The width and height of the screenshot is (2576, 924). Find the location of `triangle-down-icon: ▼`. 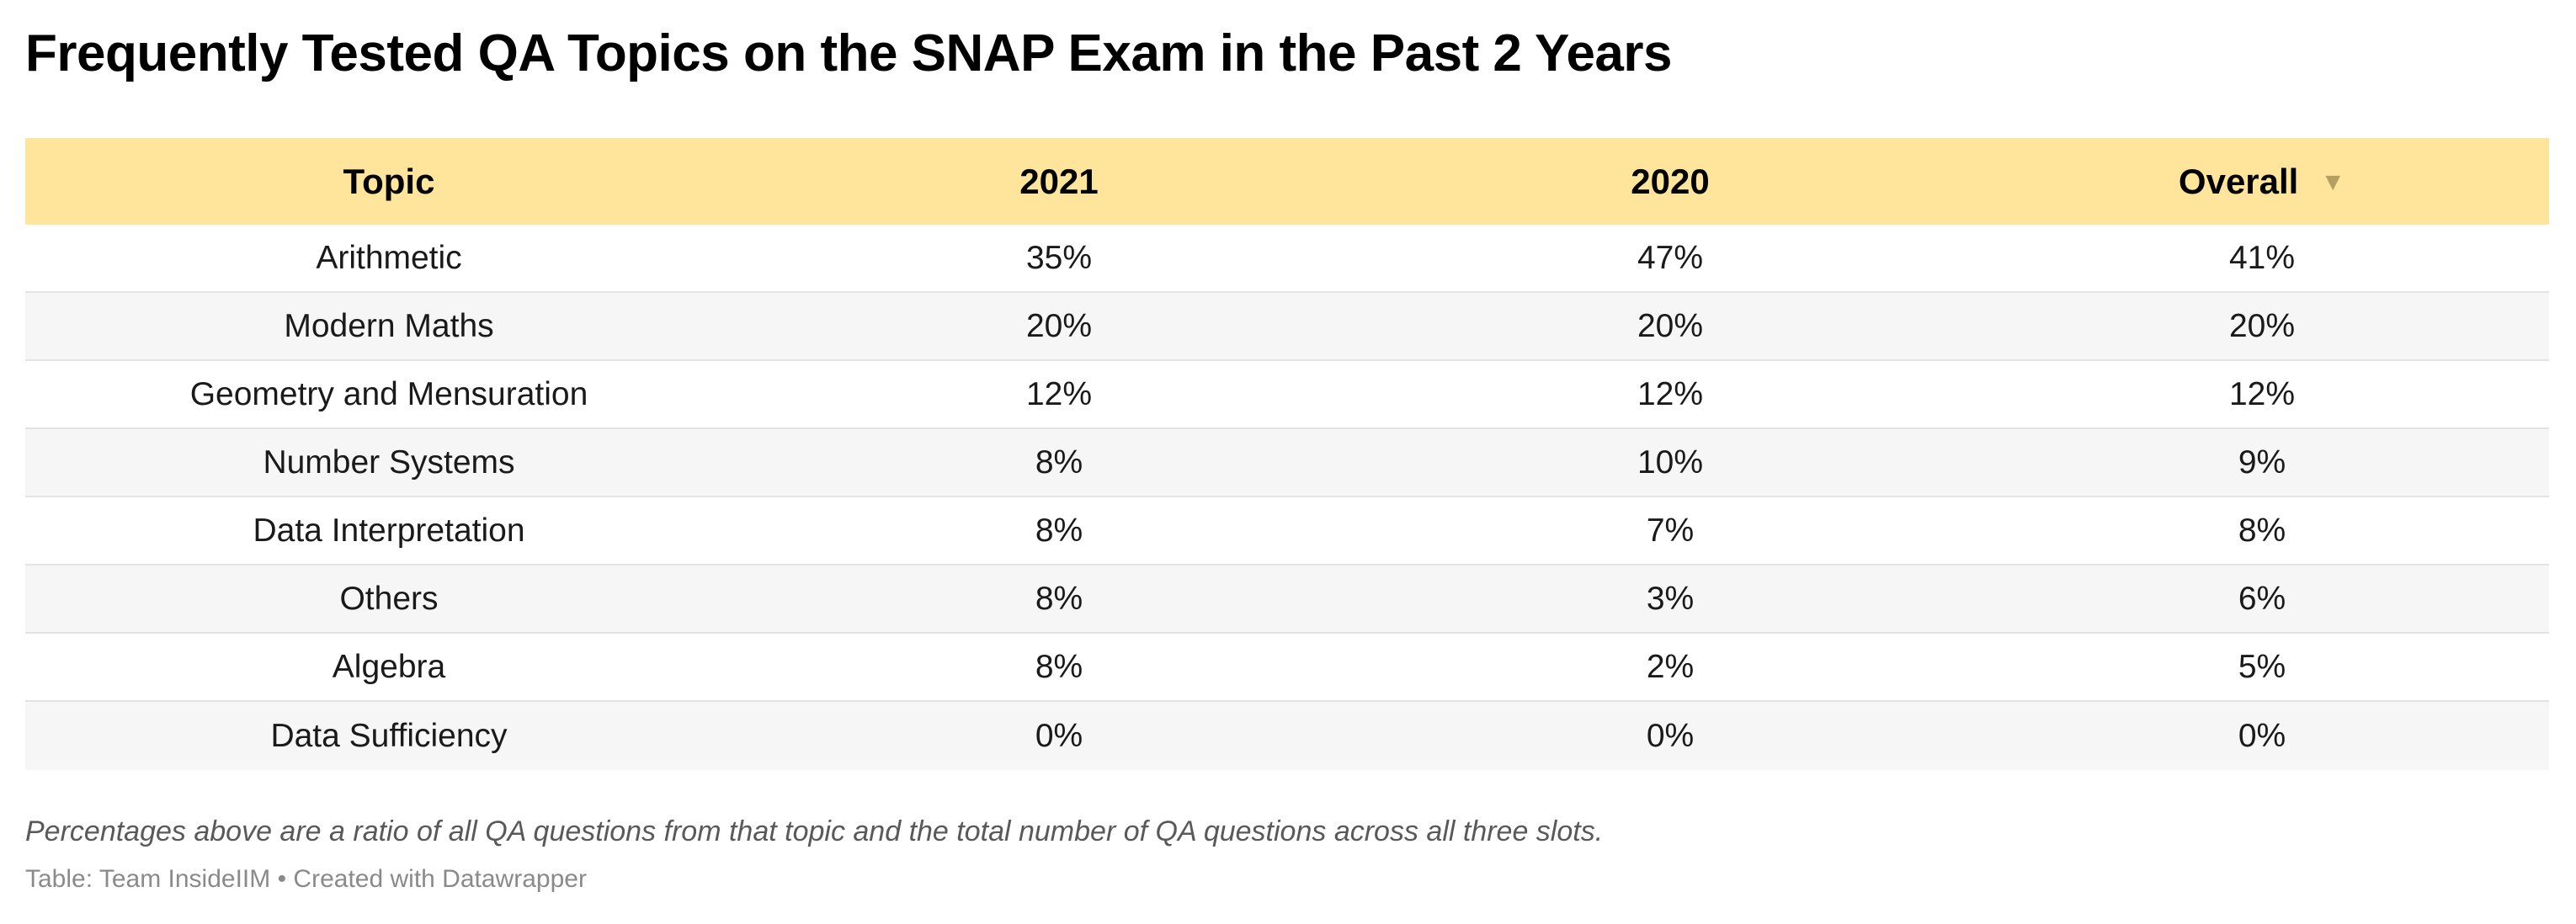

triangle-down-icon: ▼ is located at coordinates (2333, 181).